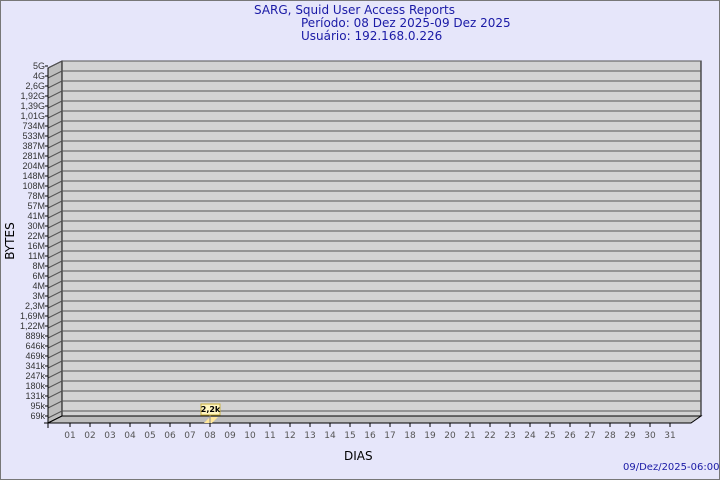 This screenshot has width=720, height=480. I want to click on y-tick-label: 4M, so click(38, 286).